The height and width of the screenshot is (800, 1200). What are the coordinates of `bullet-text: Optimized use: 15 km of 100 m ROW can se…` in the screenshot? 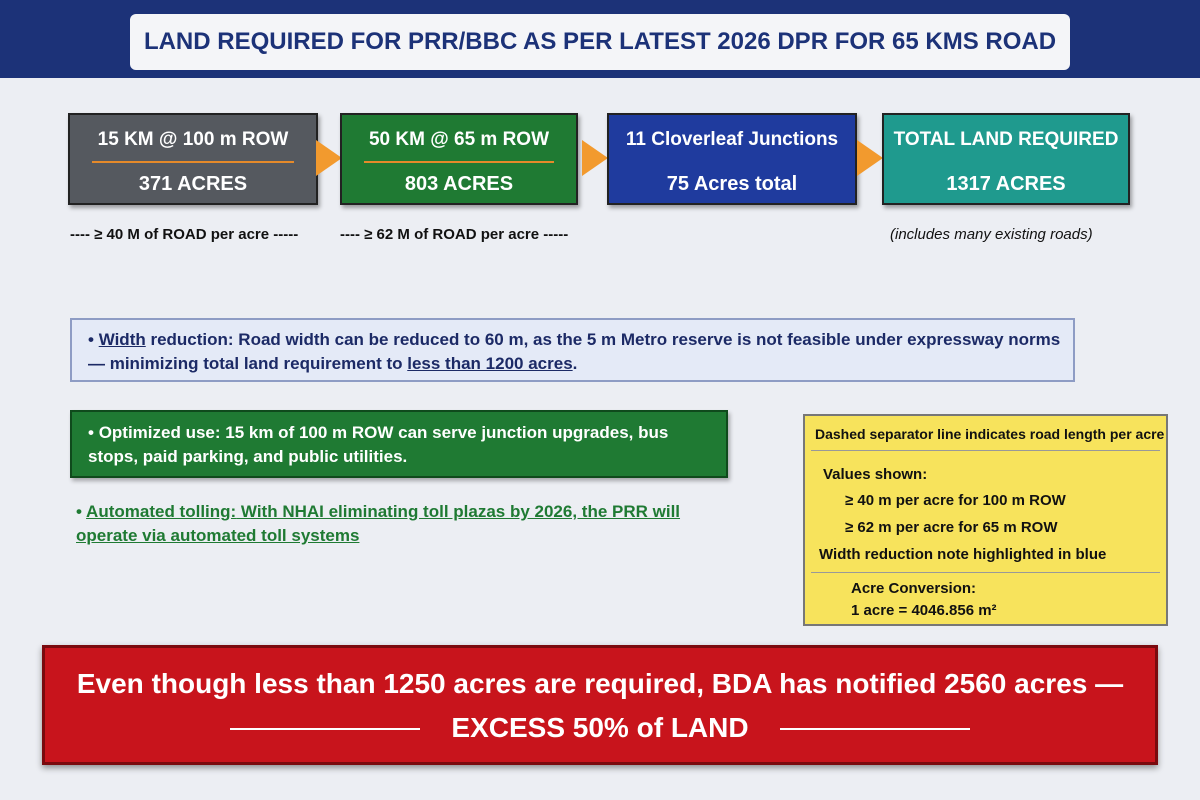 It's located at (378, 444).